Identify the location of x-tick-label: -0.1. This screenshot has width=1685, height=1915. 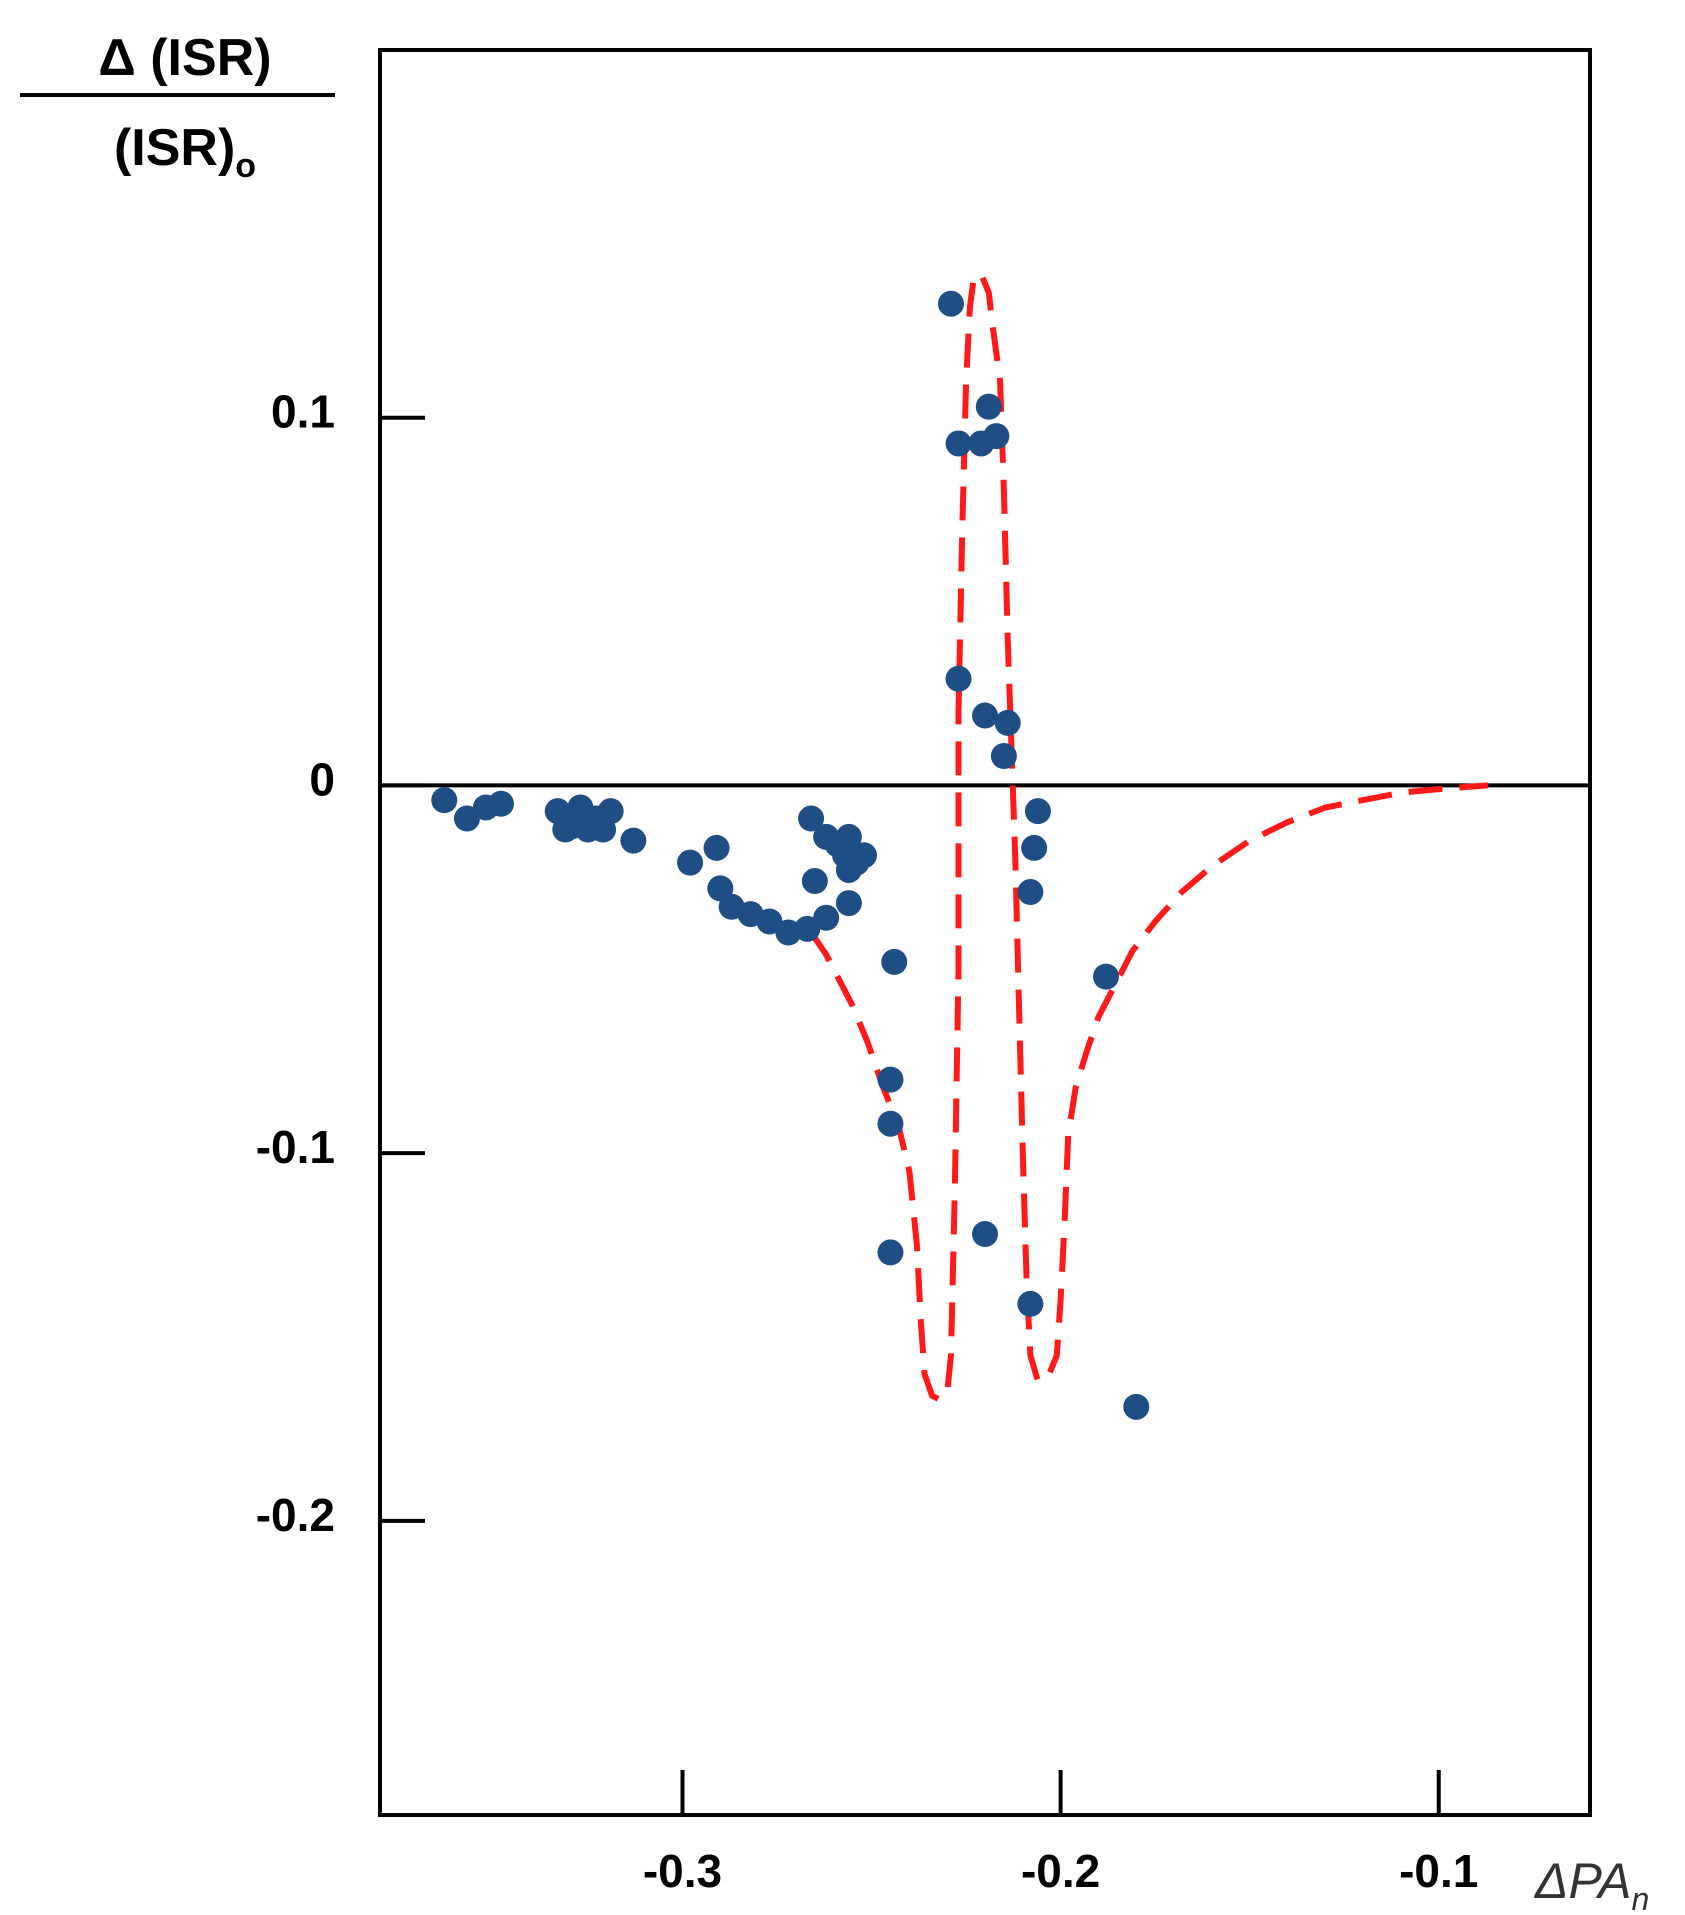
(1438, 1871).